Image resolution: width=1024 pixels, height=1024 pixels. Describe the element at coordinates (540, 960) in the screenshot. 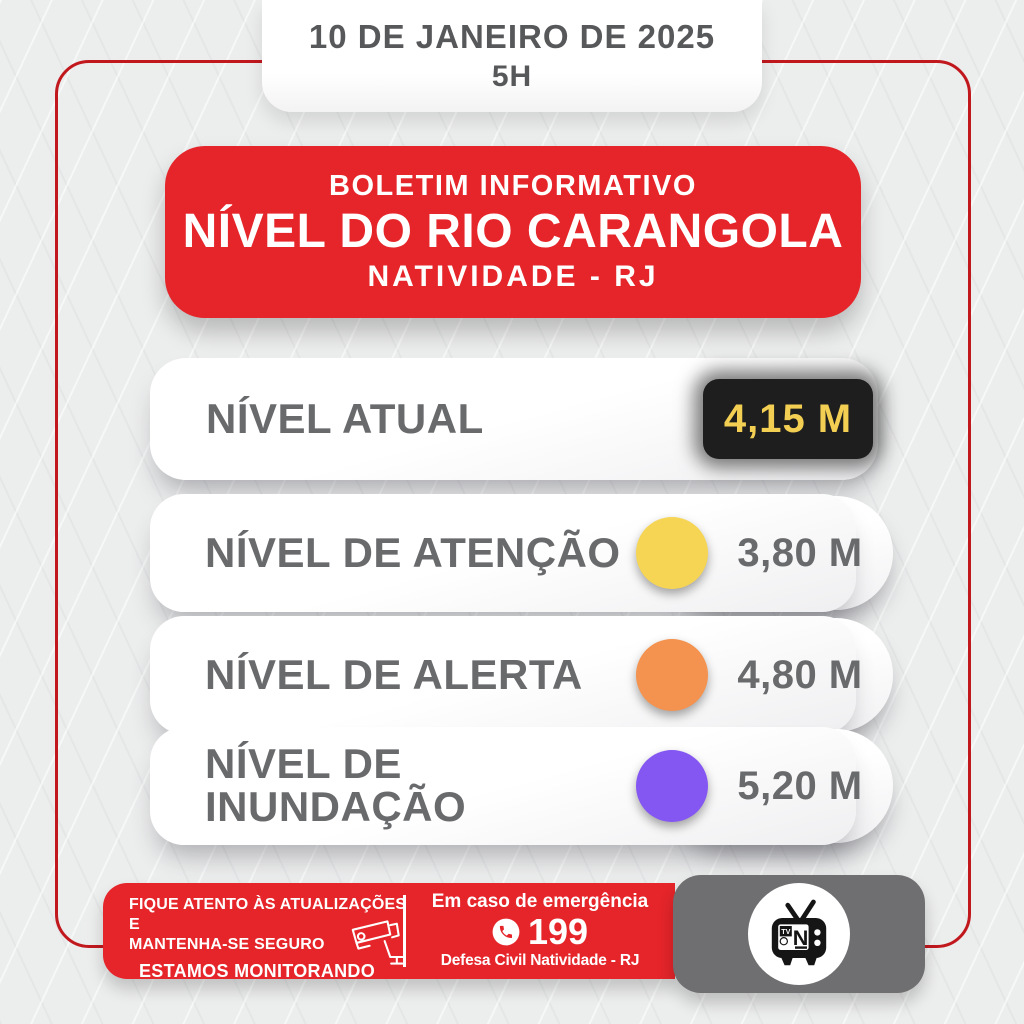

I see `civil-defense-label: Defesa Civil Natividade - RJ` at that location.